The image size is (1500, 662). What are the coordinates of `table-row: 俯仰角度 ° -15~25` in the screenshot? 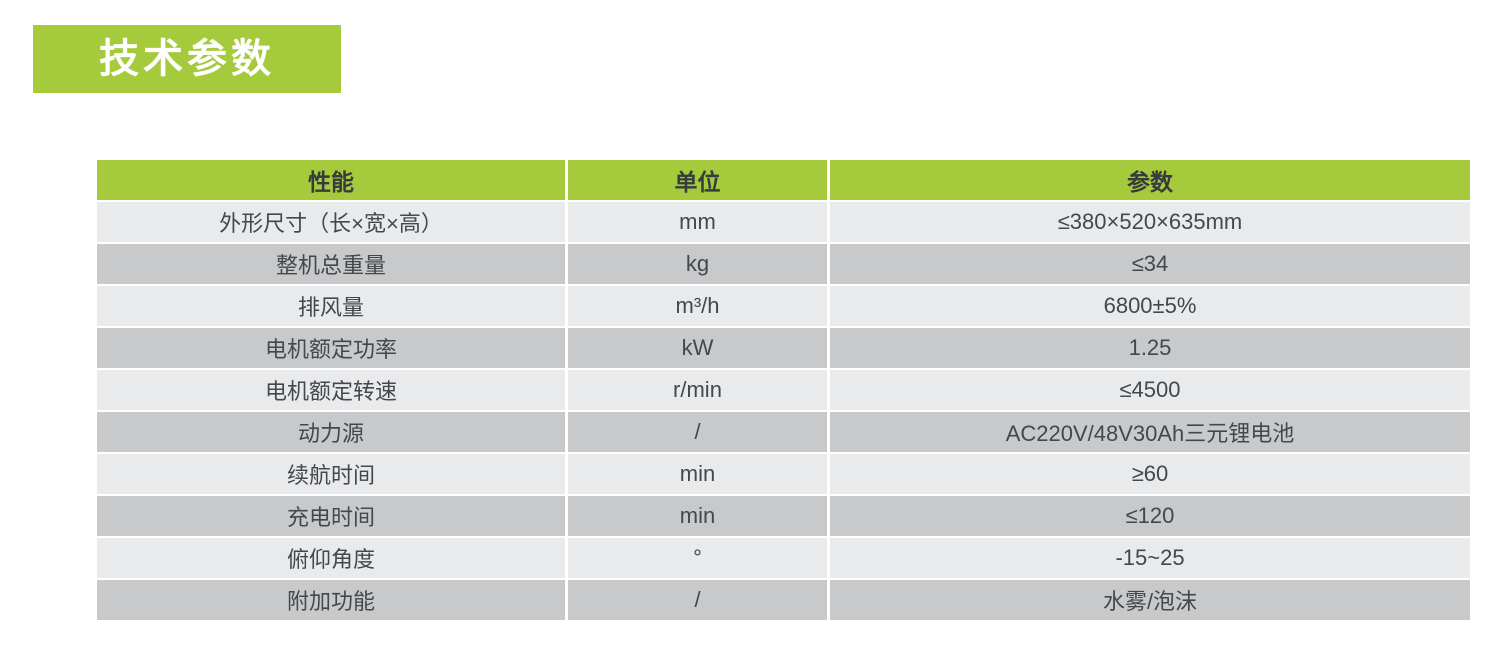 It's located at (783, 558).